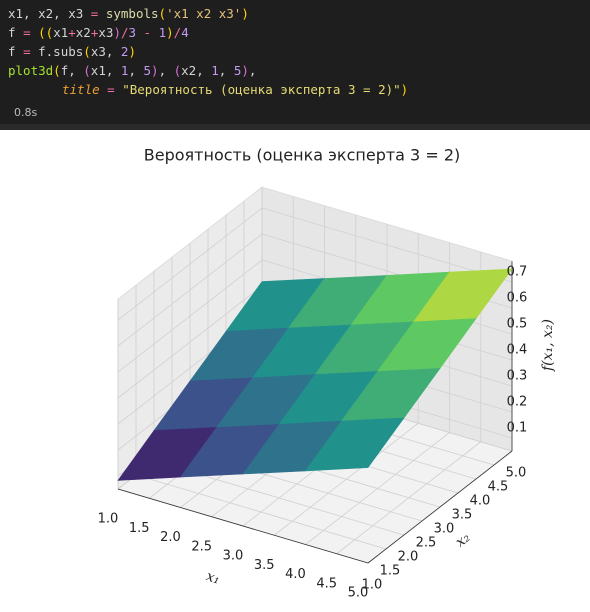  What do you see at coordinates (517, 272) in the screenshot?
I see `z-tick-label: 0.7` at bounding box center [517, 272].